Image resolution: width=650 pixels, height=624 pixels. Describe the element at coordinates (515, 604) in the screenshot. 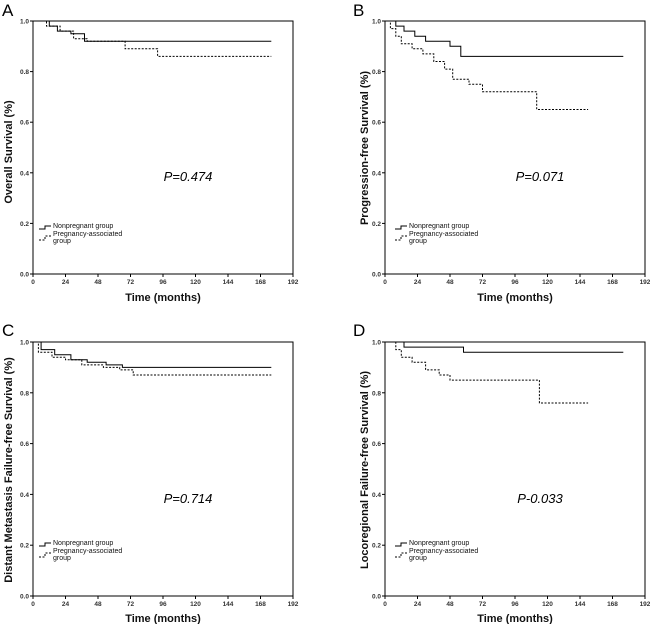

I see `panel-d-x-tick-label: 96` at that location.